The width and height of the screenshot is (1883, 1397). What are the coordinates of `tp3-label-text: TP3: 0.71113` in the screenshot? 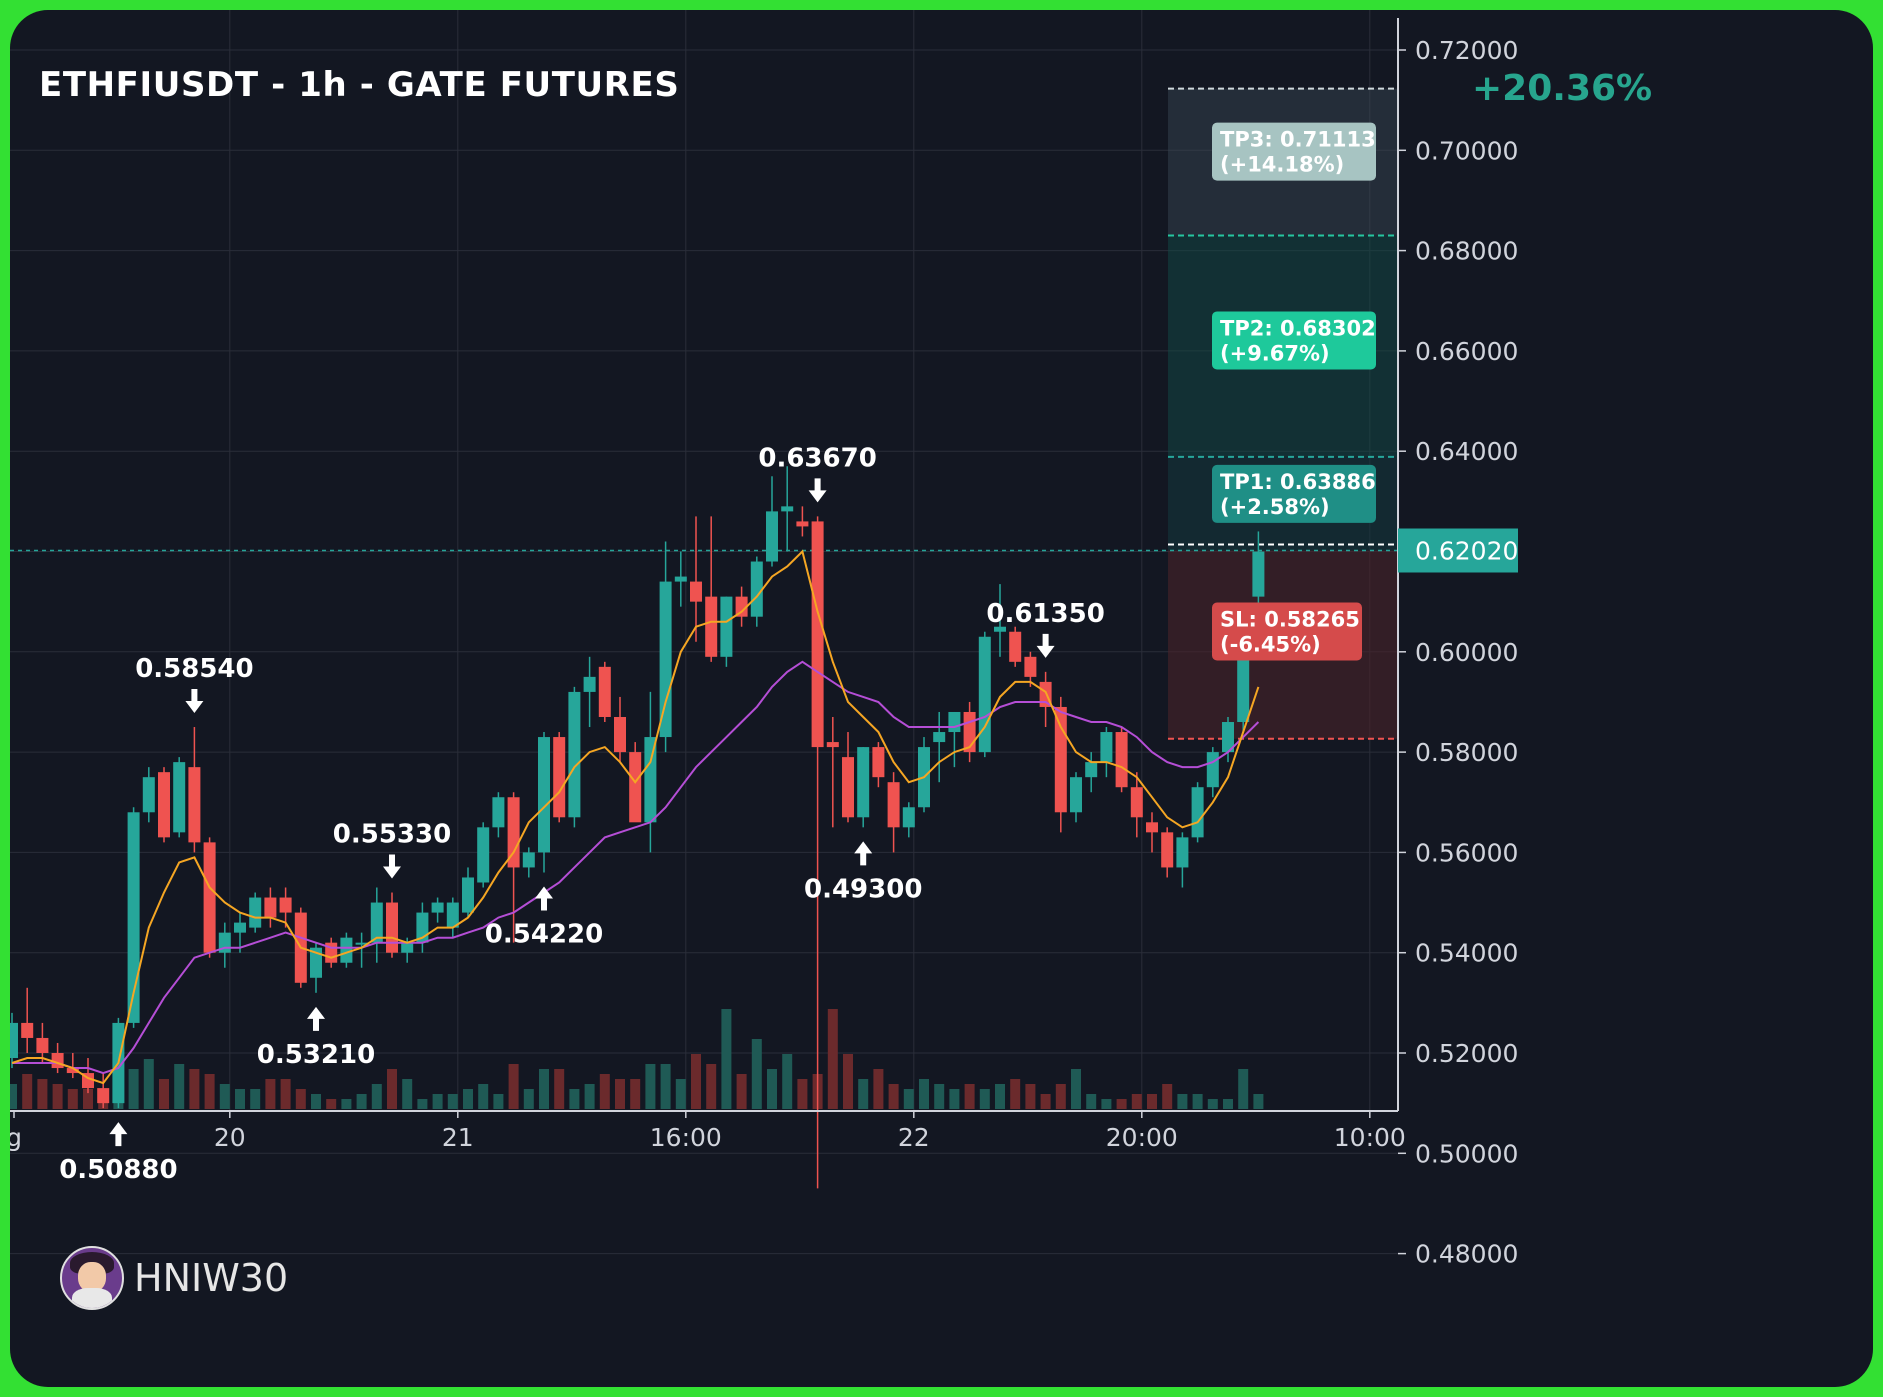 It's located at (1298, 140).